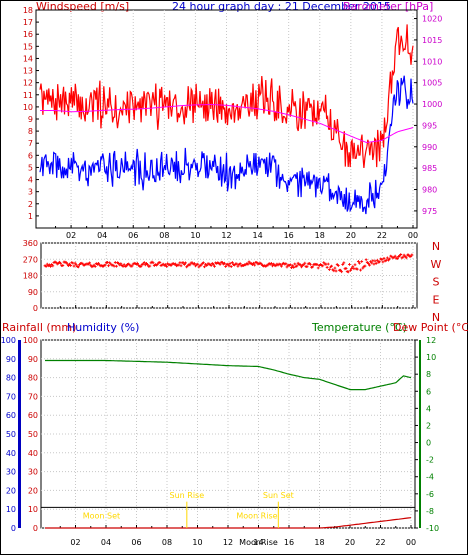  Describe the element at coordinates (11, 378) in the screenshot. I see `rain-y-tick-label: 80` at that location.